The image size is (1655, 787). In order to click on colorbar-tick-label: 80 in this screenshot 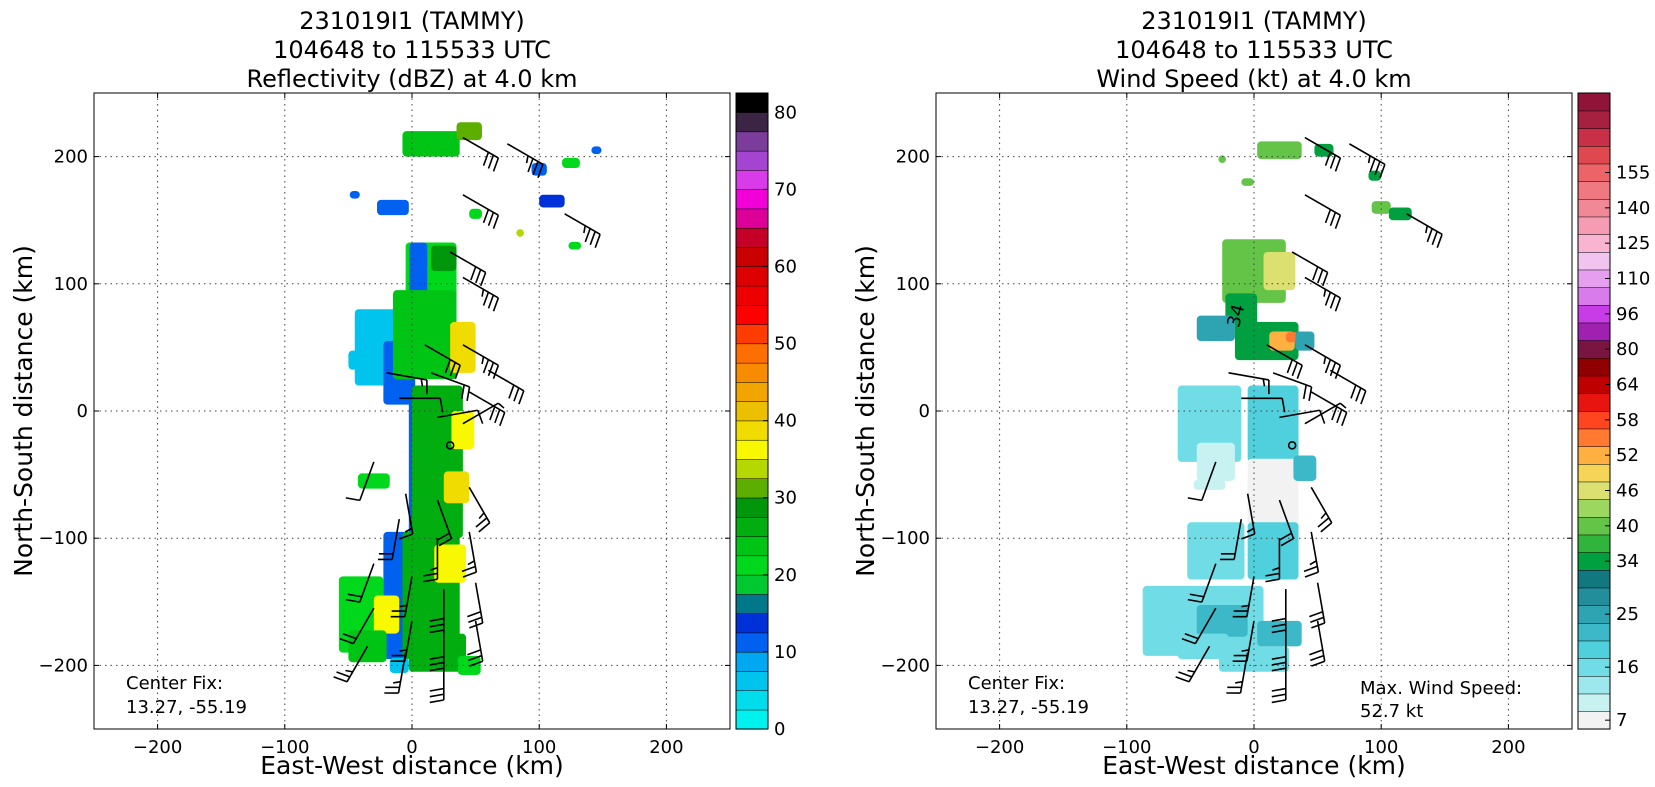, I will do `click(1627, 349)`.